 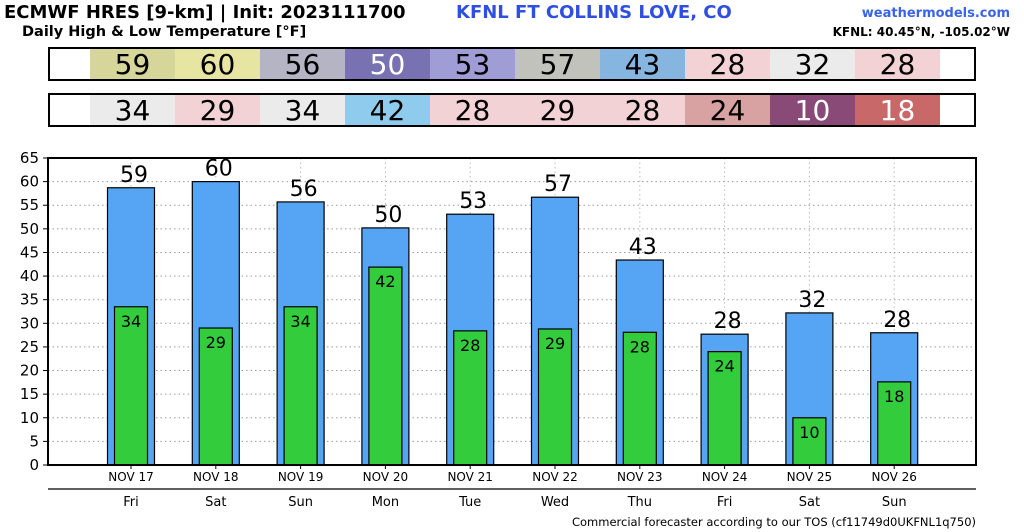 What do you see at coordinates (29, 252) in the screenshot?
I see `y-tick-label: 45` at bounding box center [29, 252].